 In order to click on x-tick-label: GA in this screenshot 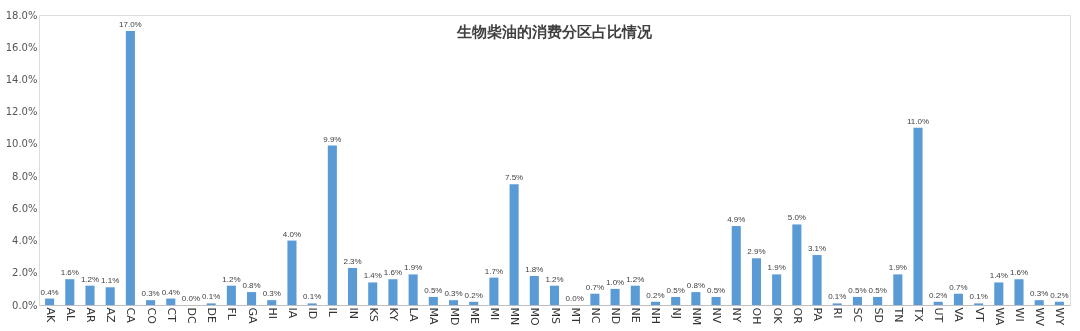, I will do `click(252, 316)`.